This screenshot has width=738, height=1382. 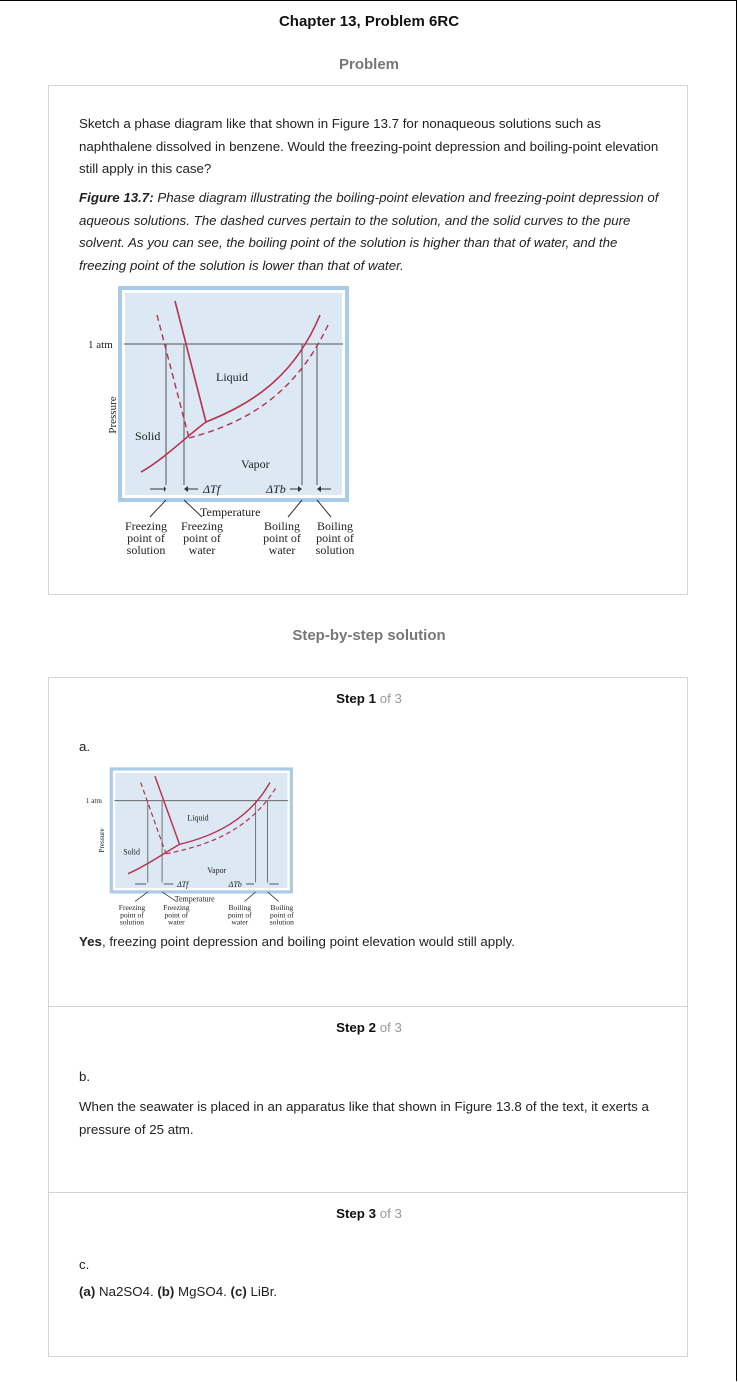 What do you see at coordinates (146, 550) in the screenshot?
I see `fp-solution-l3: solution` at bounding box center [146, 550].